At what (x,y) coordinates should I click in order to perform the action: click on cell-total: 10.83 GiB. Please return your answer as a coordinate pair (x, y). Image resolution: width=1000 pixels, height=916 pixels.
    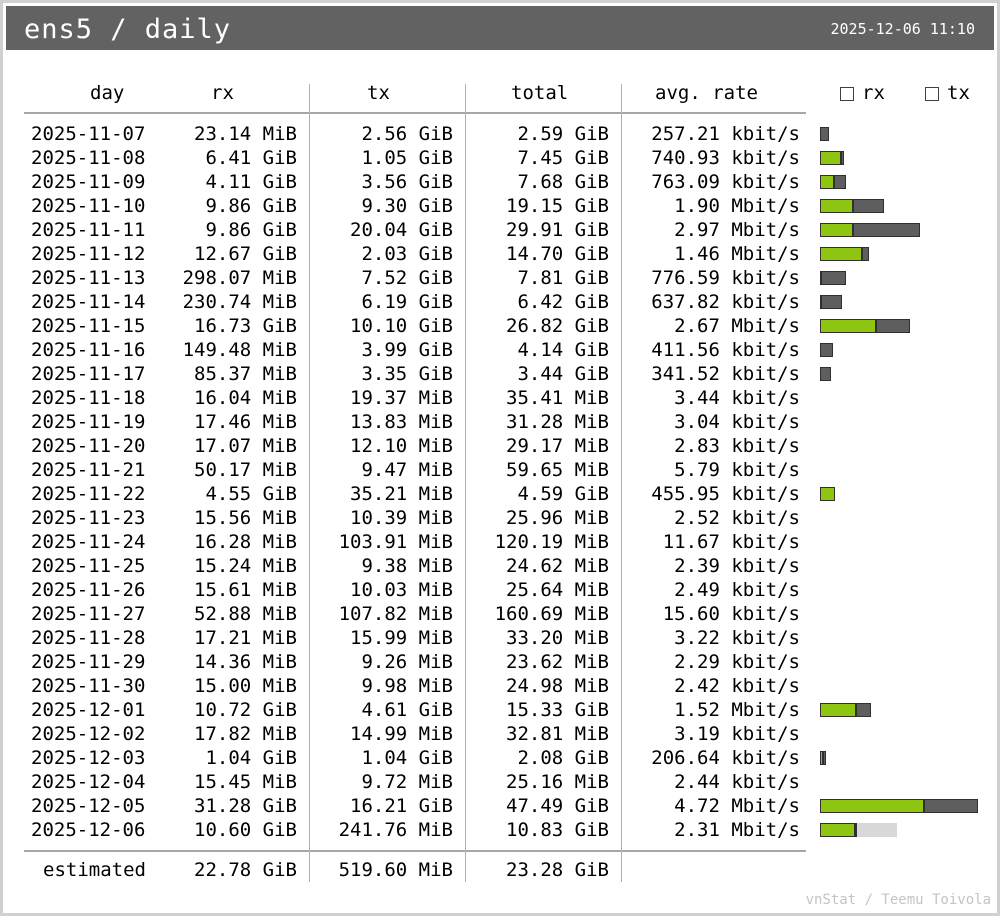
    Looking at the image, I should click on (557, 830).